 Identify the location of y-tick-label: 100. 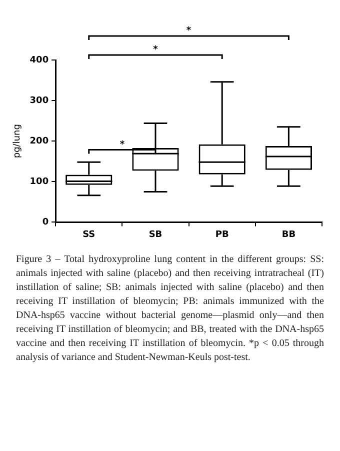
(39, 181).